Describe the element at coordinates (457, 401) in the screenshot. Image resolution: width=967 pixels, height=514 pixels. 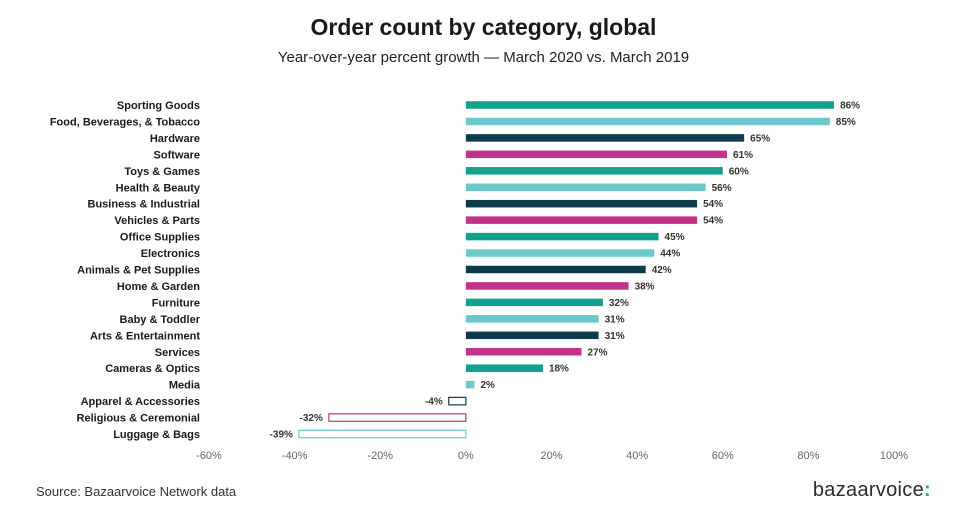
I see `bar-apparel-and-accessories` at that location.